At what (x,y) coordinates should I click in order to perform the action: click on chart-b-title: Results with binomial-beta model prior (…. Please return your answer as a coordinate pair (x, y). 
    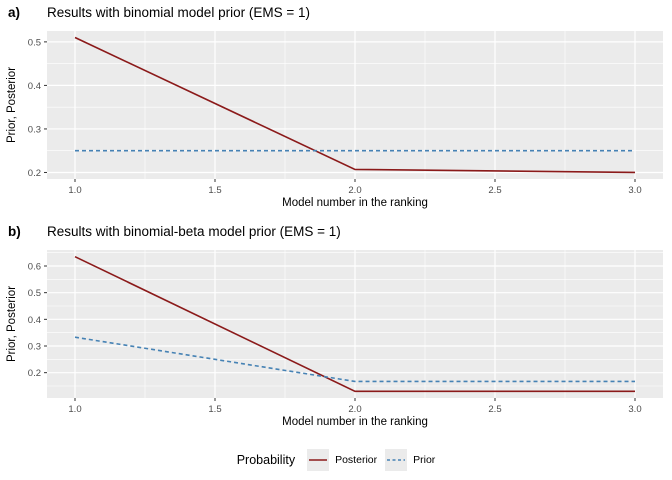
    Looking at the image, I should click on (194, 231).